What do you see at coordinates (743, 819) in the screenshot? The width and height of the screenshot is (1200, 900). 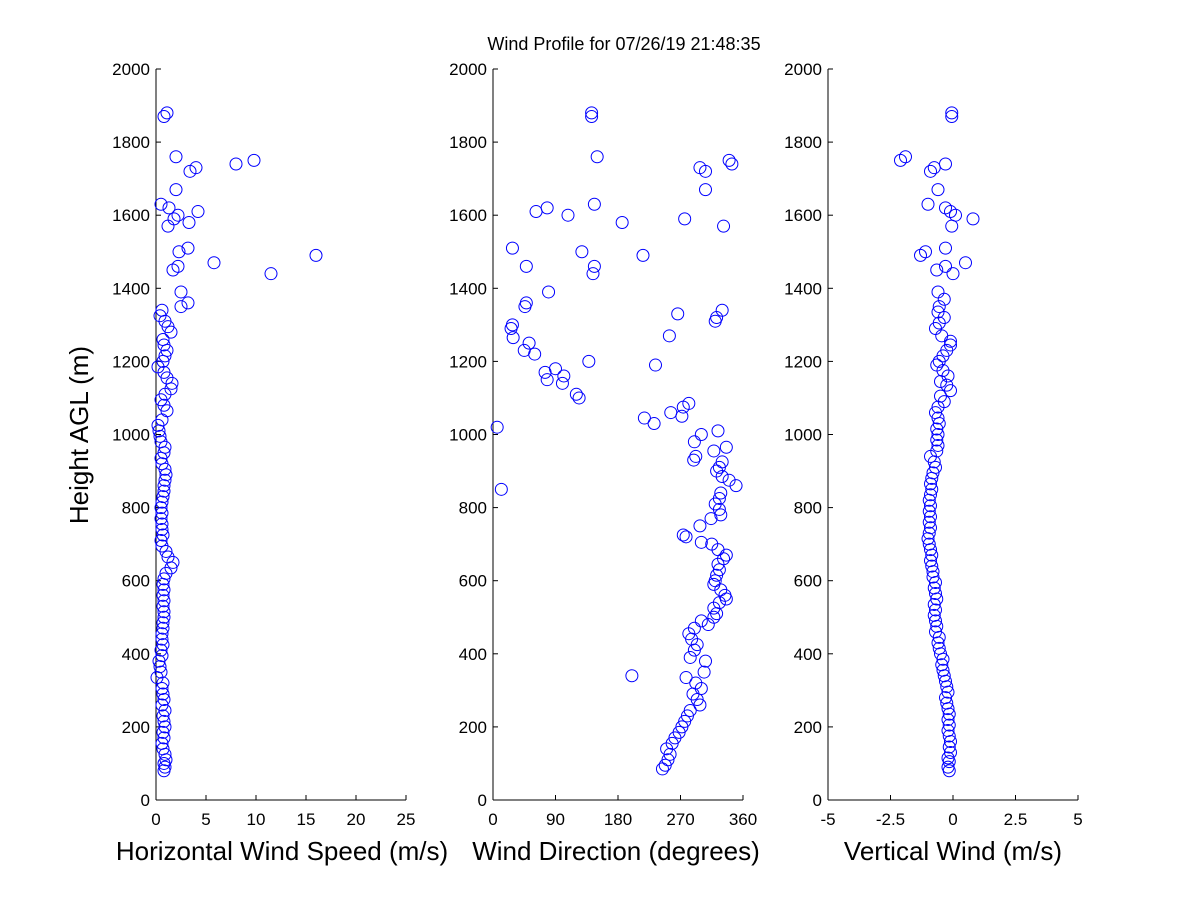 I see `x-tick-label: 360` at bounding box center [743, 819].